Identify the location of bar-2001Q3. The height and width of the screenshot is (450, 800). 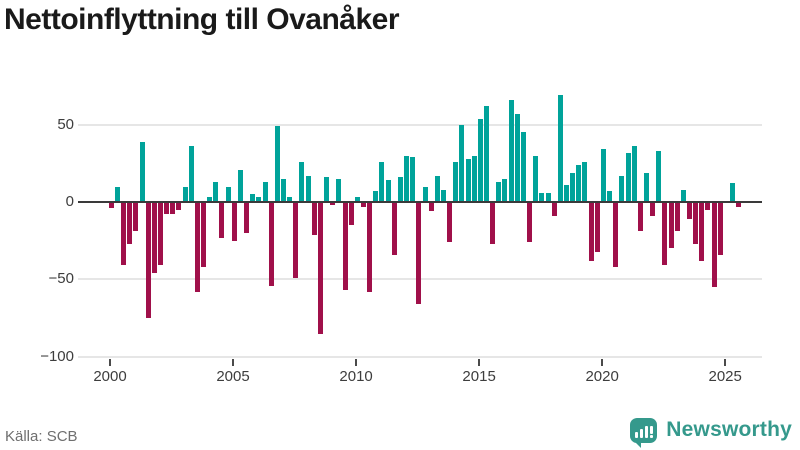
(148, 260).